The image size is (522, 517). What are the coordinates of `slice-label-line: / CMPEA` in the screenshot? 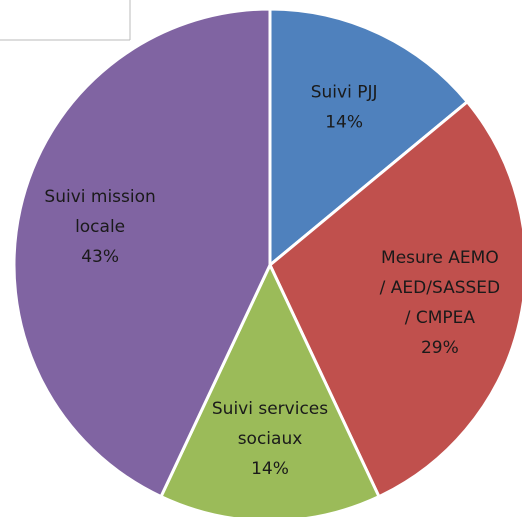 It's located at (440, 318).